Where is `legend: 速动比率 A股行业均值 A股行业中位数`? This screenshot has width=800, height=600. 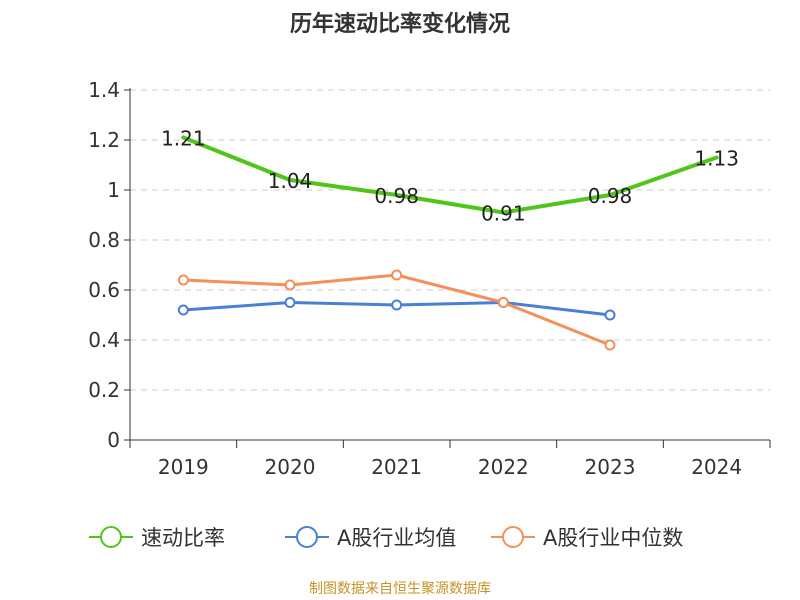
legend: 速动比率 A股行业均值 A股行业中位数 is located at coordinates (386, 538).